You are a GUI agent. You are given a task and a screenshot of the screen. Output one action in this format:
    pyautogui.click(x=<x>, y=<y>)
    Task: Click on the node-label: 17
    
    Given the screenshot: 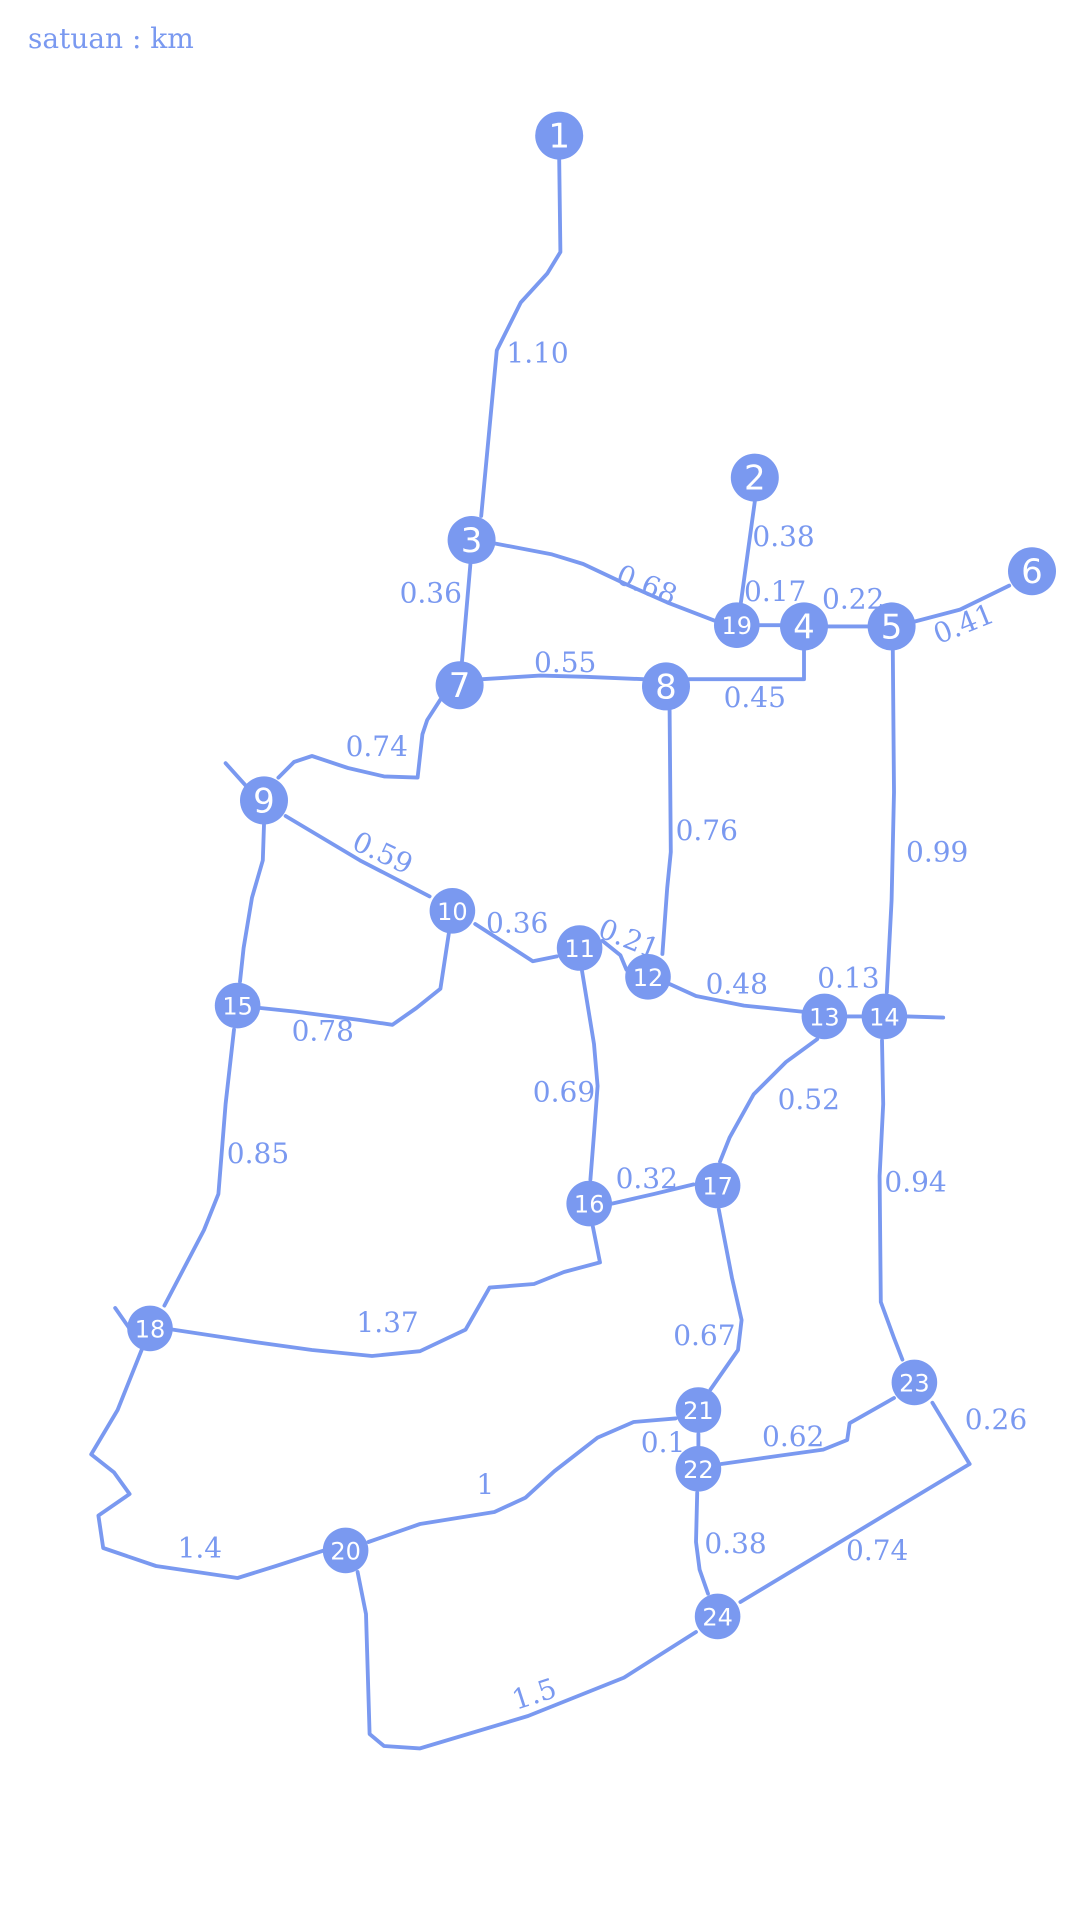 What is the action you would take?
    pyautogui.click(x=717, y=1187)
    